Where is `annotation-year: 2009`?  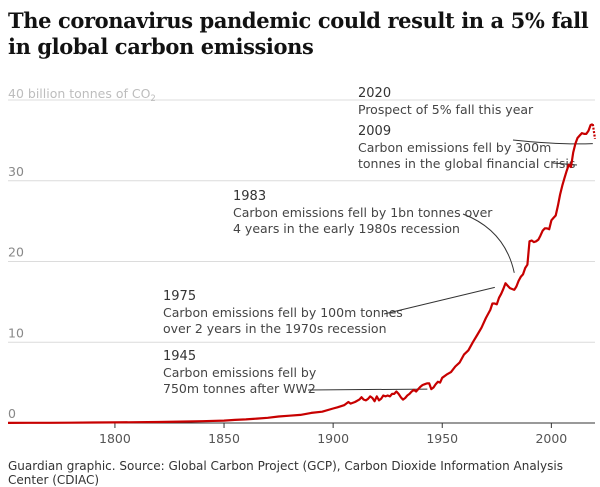
annotation-year: 2009 is located at coordinates (374, 131).